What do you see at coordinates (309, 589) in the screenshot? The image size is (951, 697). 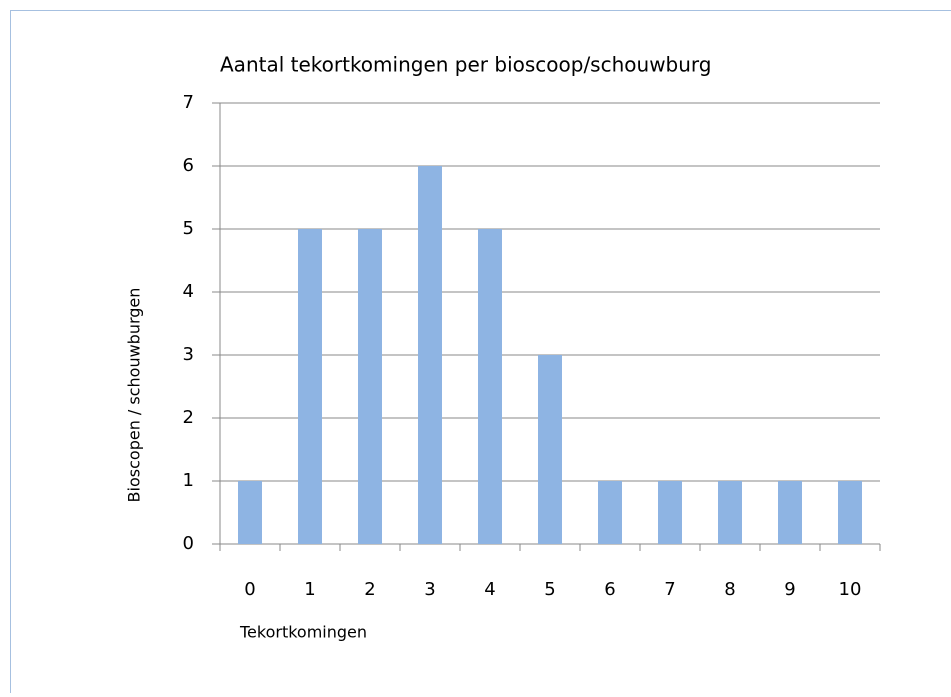 I see `x-tick-label: 1` at bounding box center [309, 589].